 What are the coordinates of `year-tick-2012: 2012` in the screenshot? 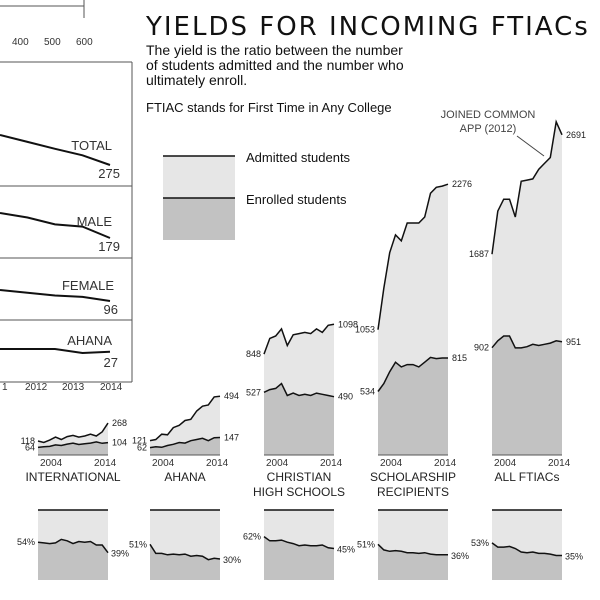 It's located at (36, 387).